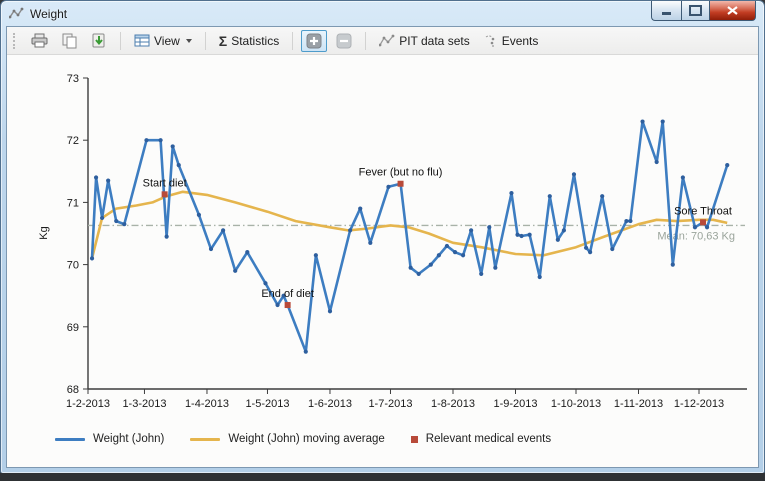 Image resolution: width=765 pixels, height=481 pixels. I want to click on x-tick-label: 1-11-2013, so click(638, 404).